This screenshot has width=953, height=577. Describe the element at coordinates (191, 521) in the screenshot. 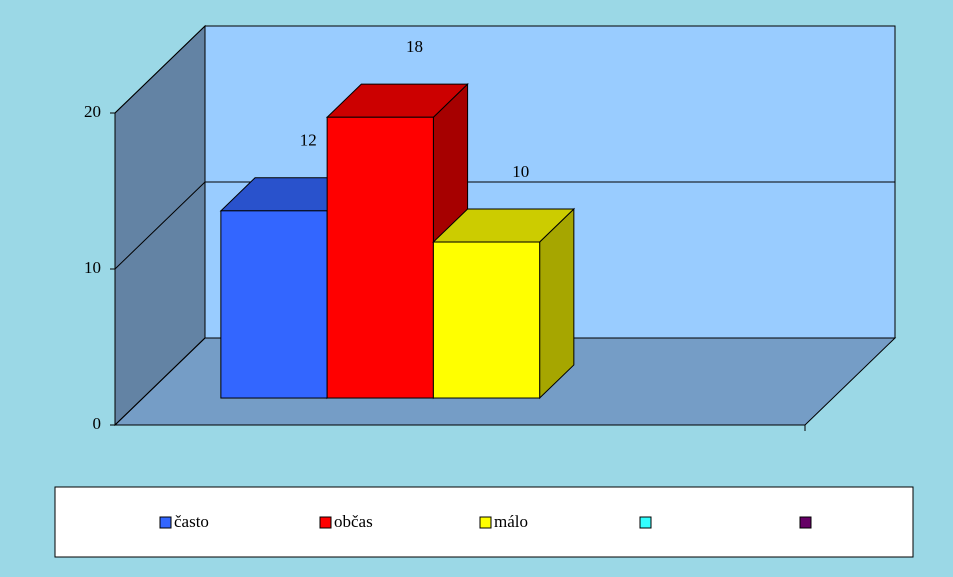

I see `legend-label: často` at that location.